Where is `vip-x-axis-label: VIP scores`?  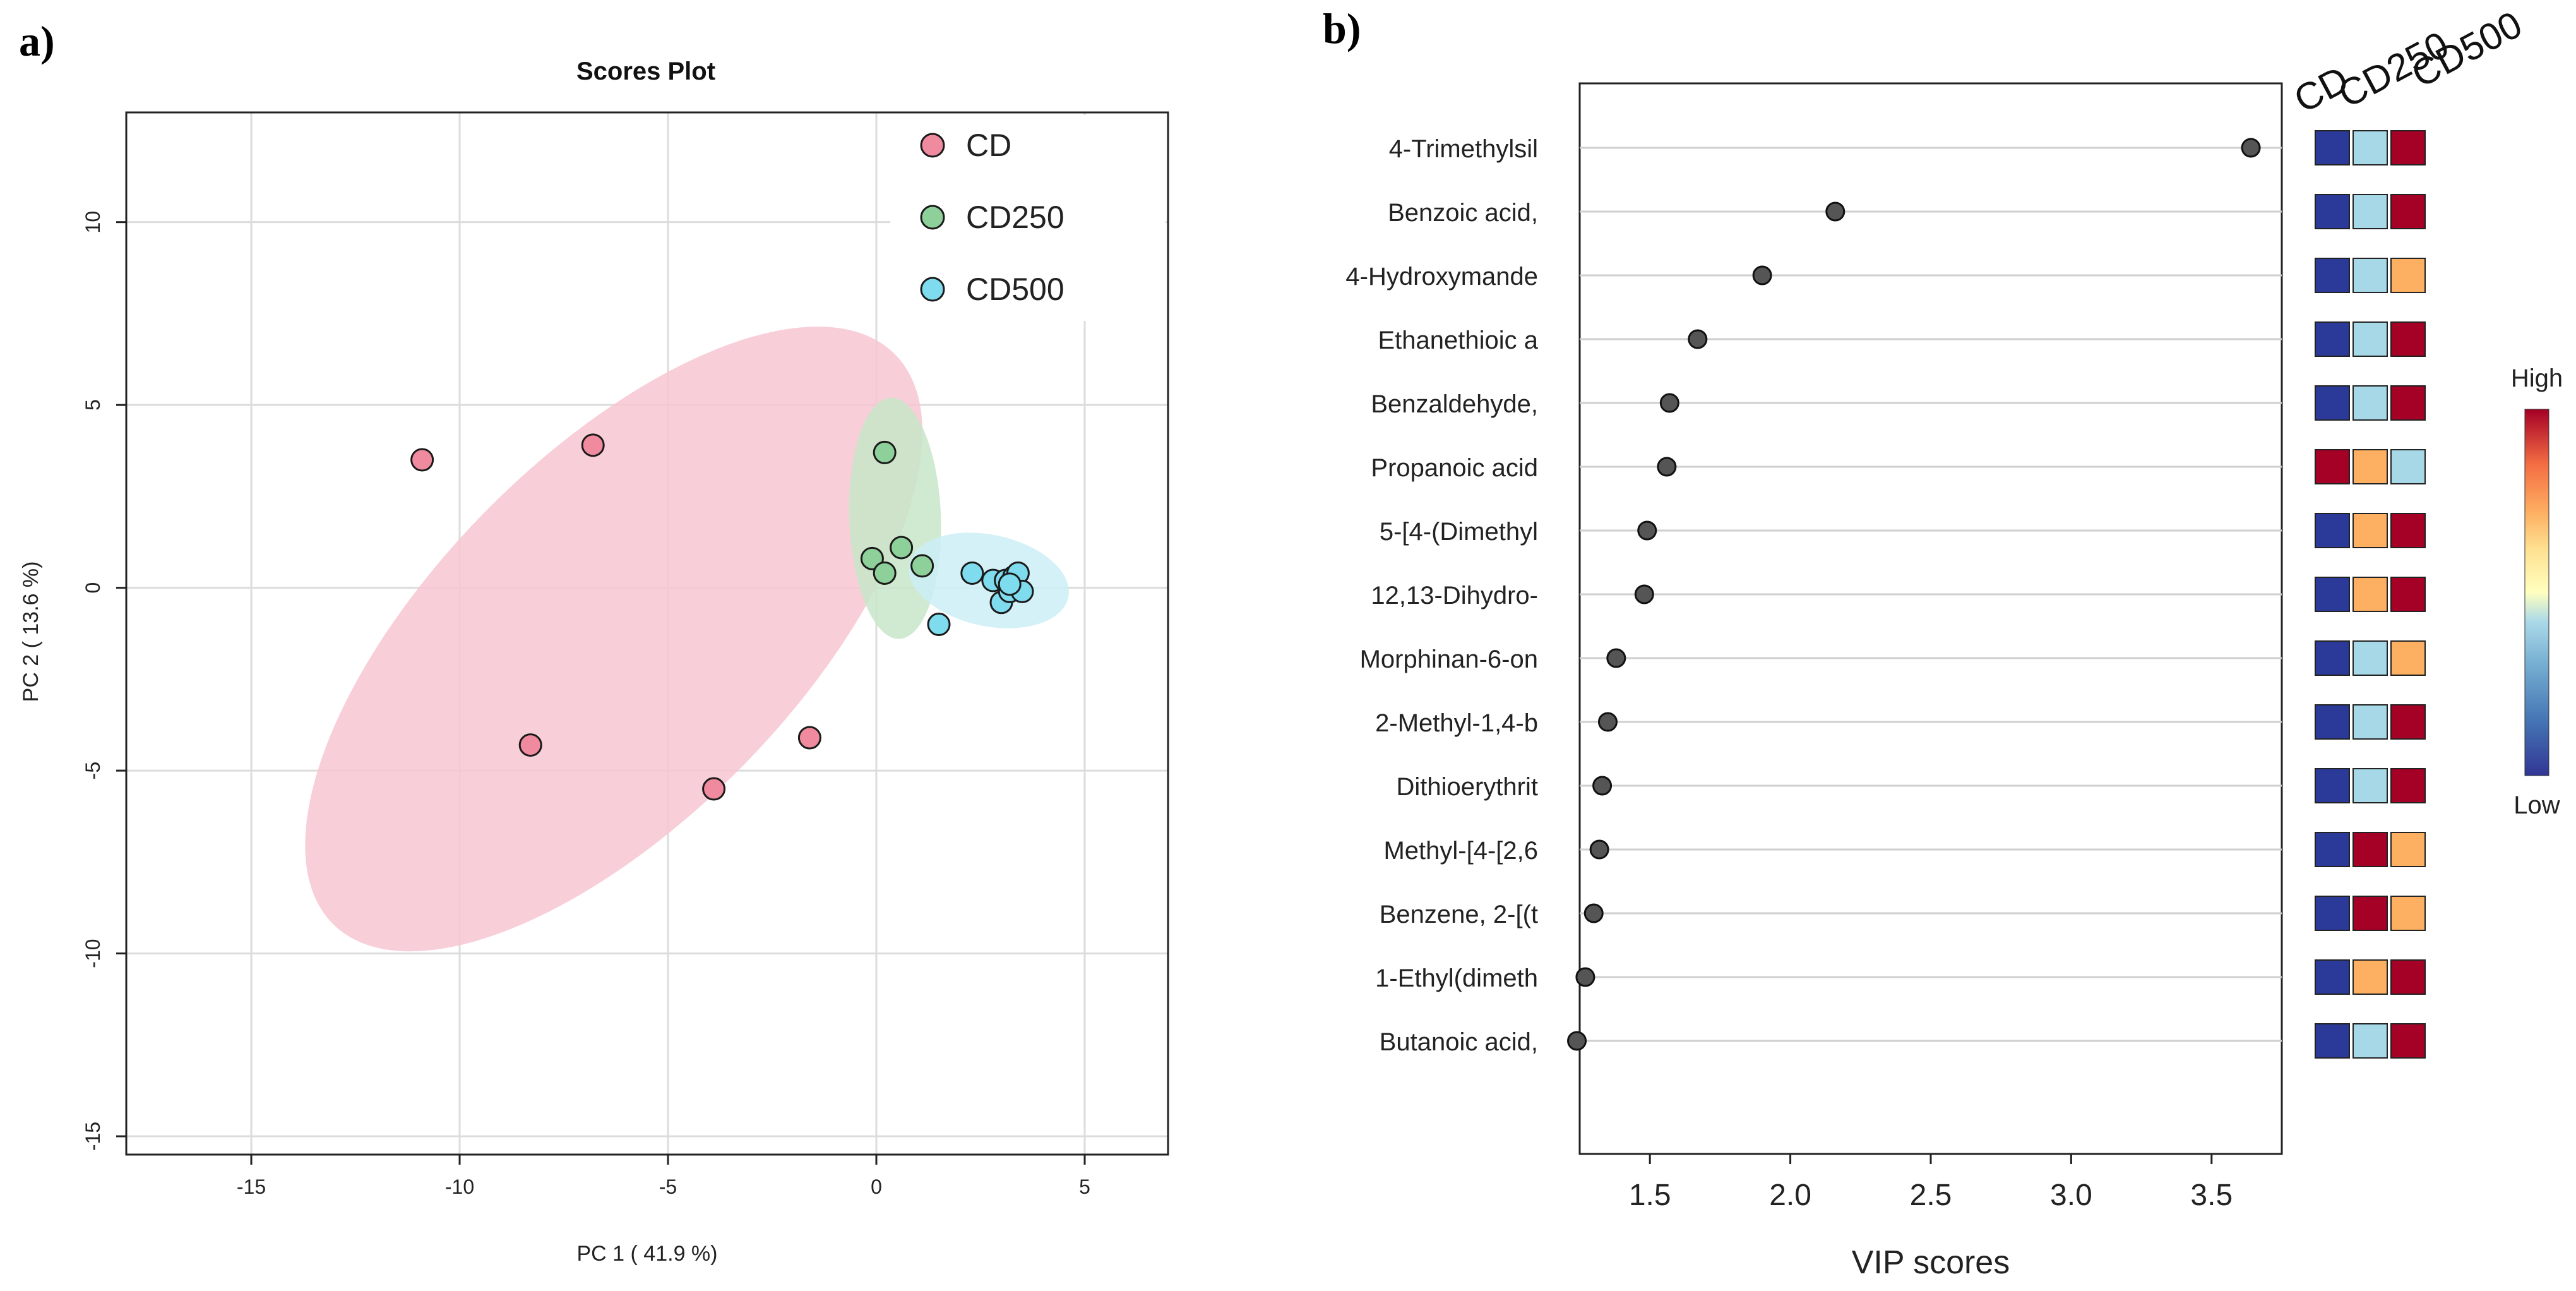
vip-x-axis-label: VIP scores is located at coordinates (1931, 1262).